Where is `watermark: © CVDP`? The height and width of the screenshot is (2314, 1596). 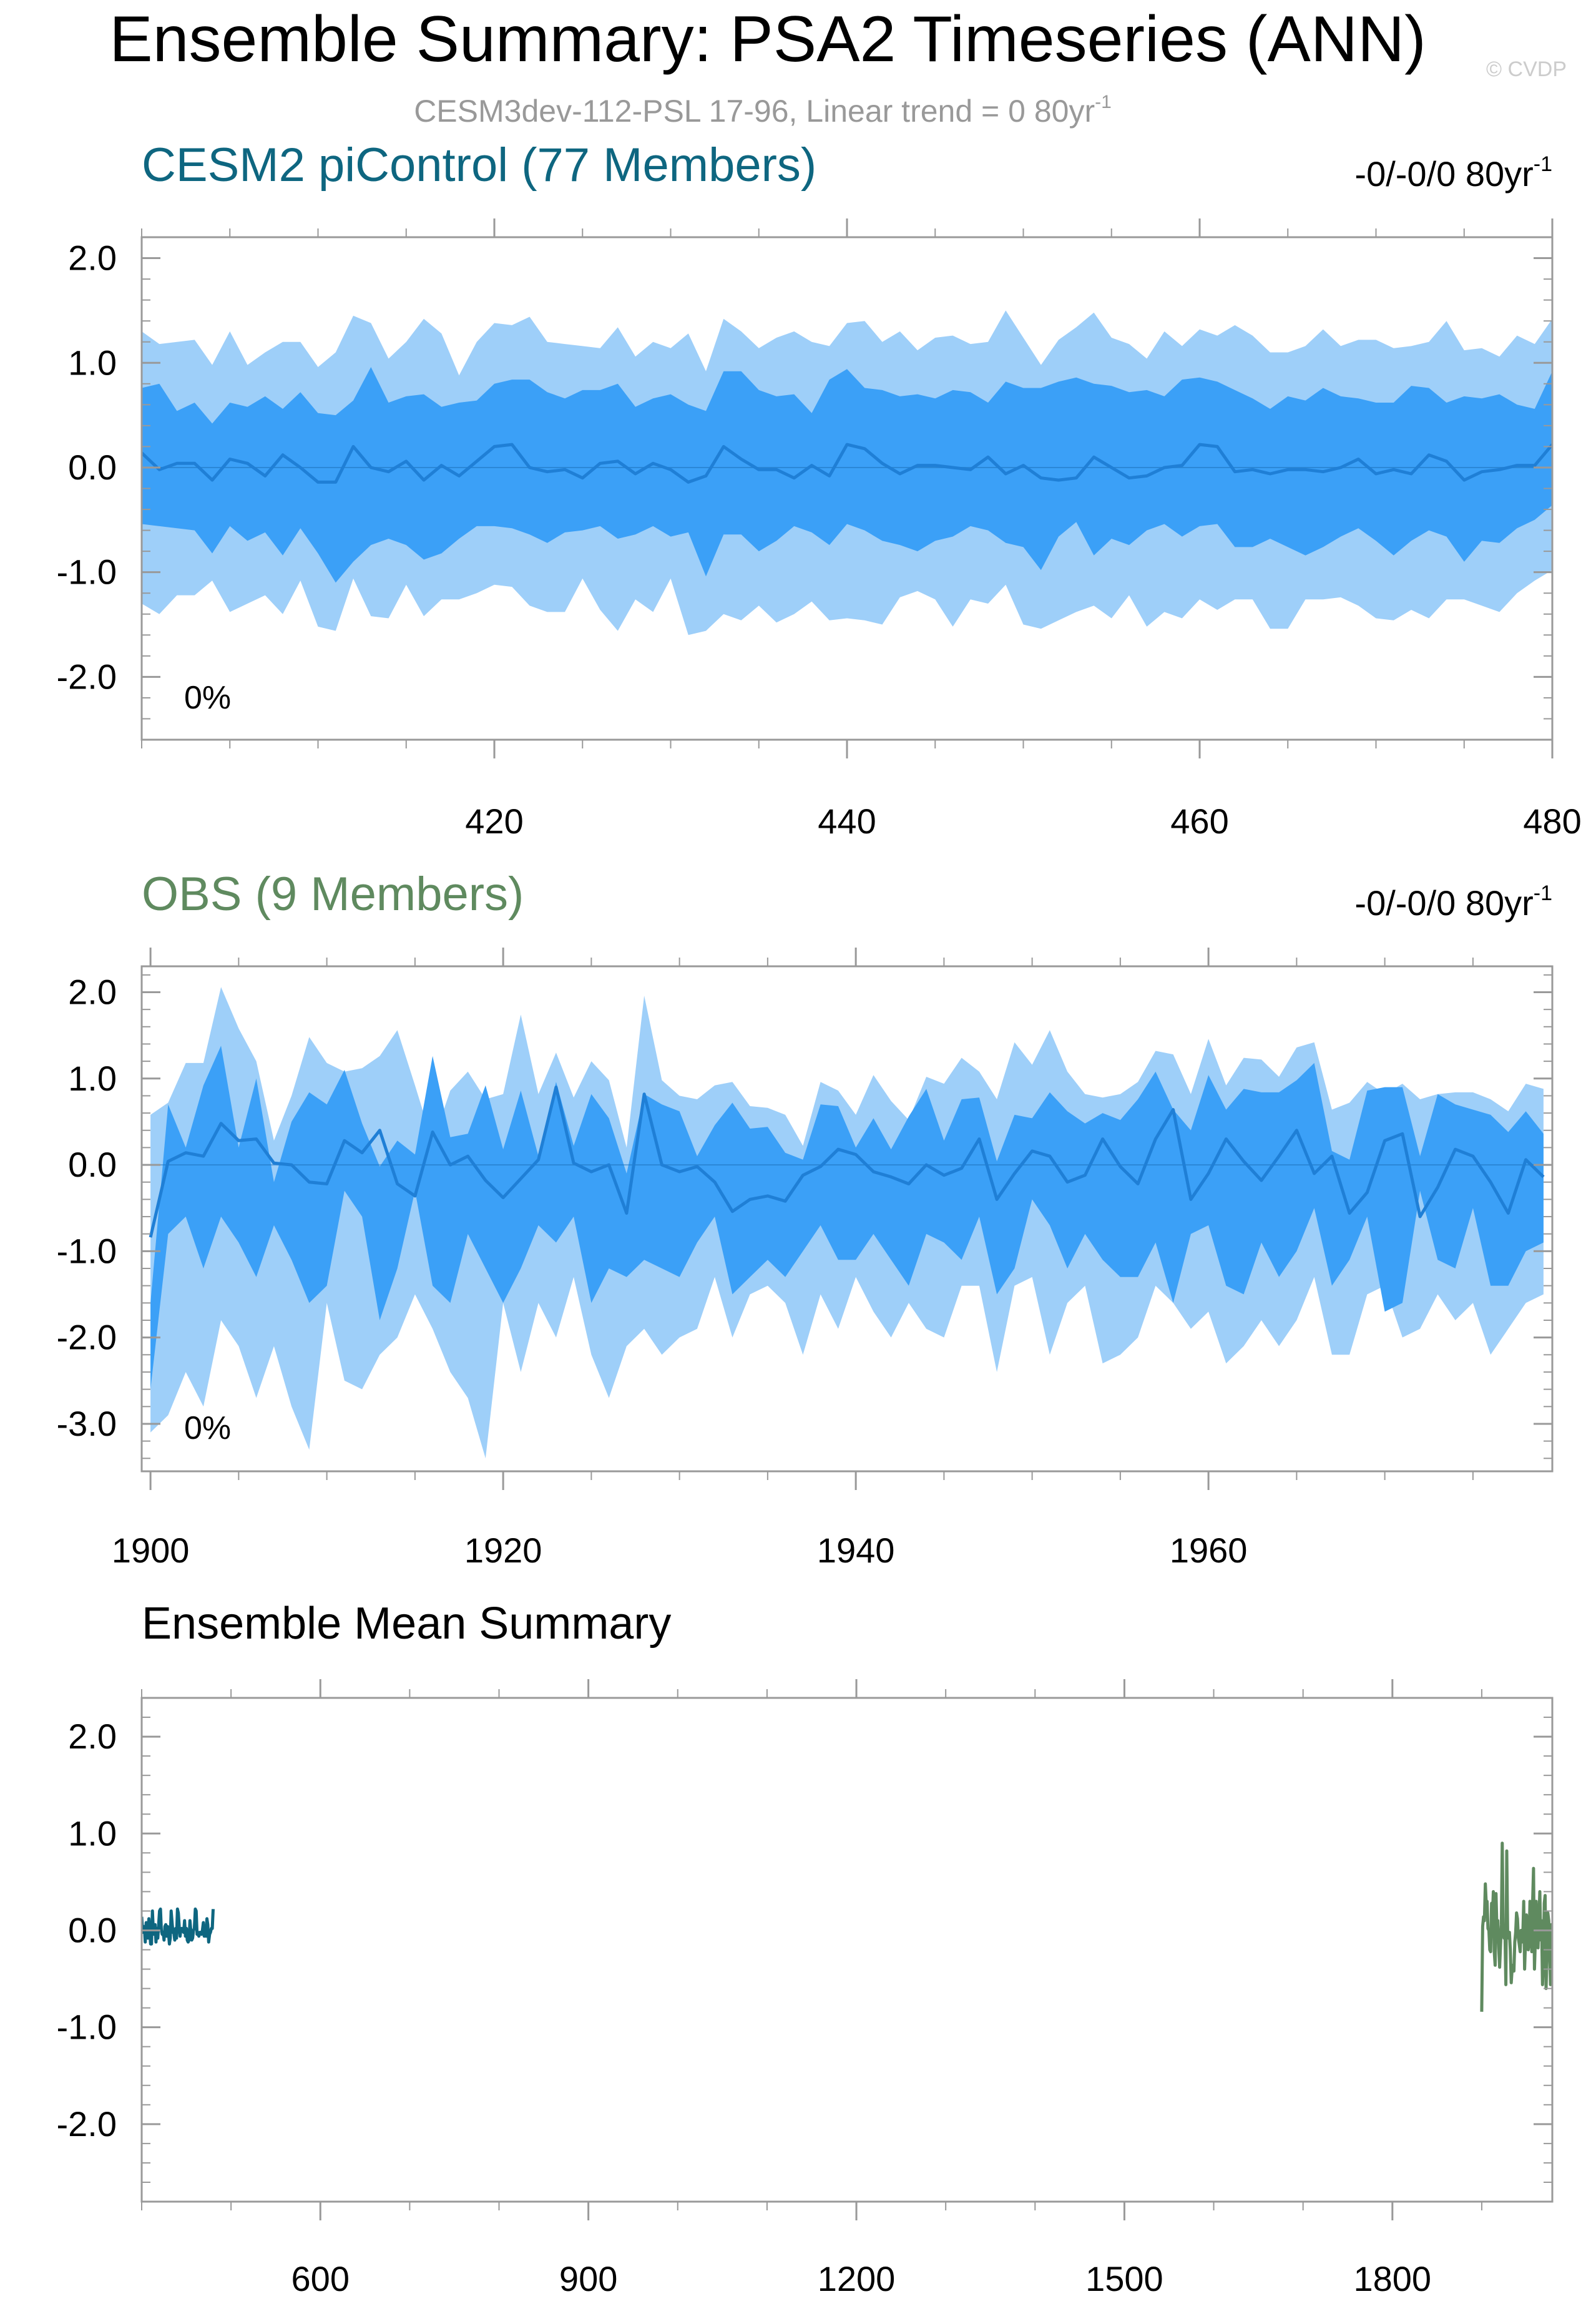
watermark: © CVDP is located at coordinates (1527, 69).